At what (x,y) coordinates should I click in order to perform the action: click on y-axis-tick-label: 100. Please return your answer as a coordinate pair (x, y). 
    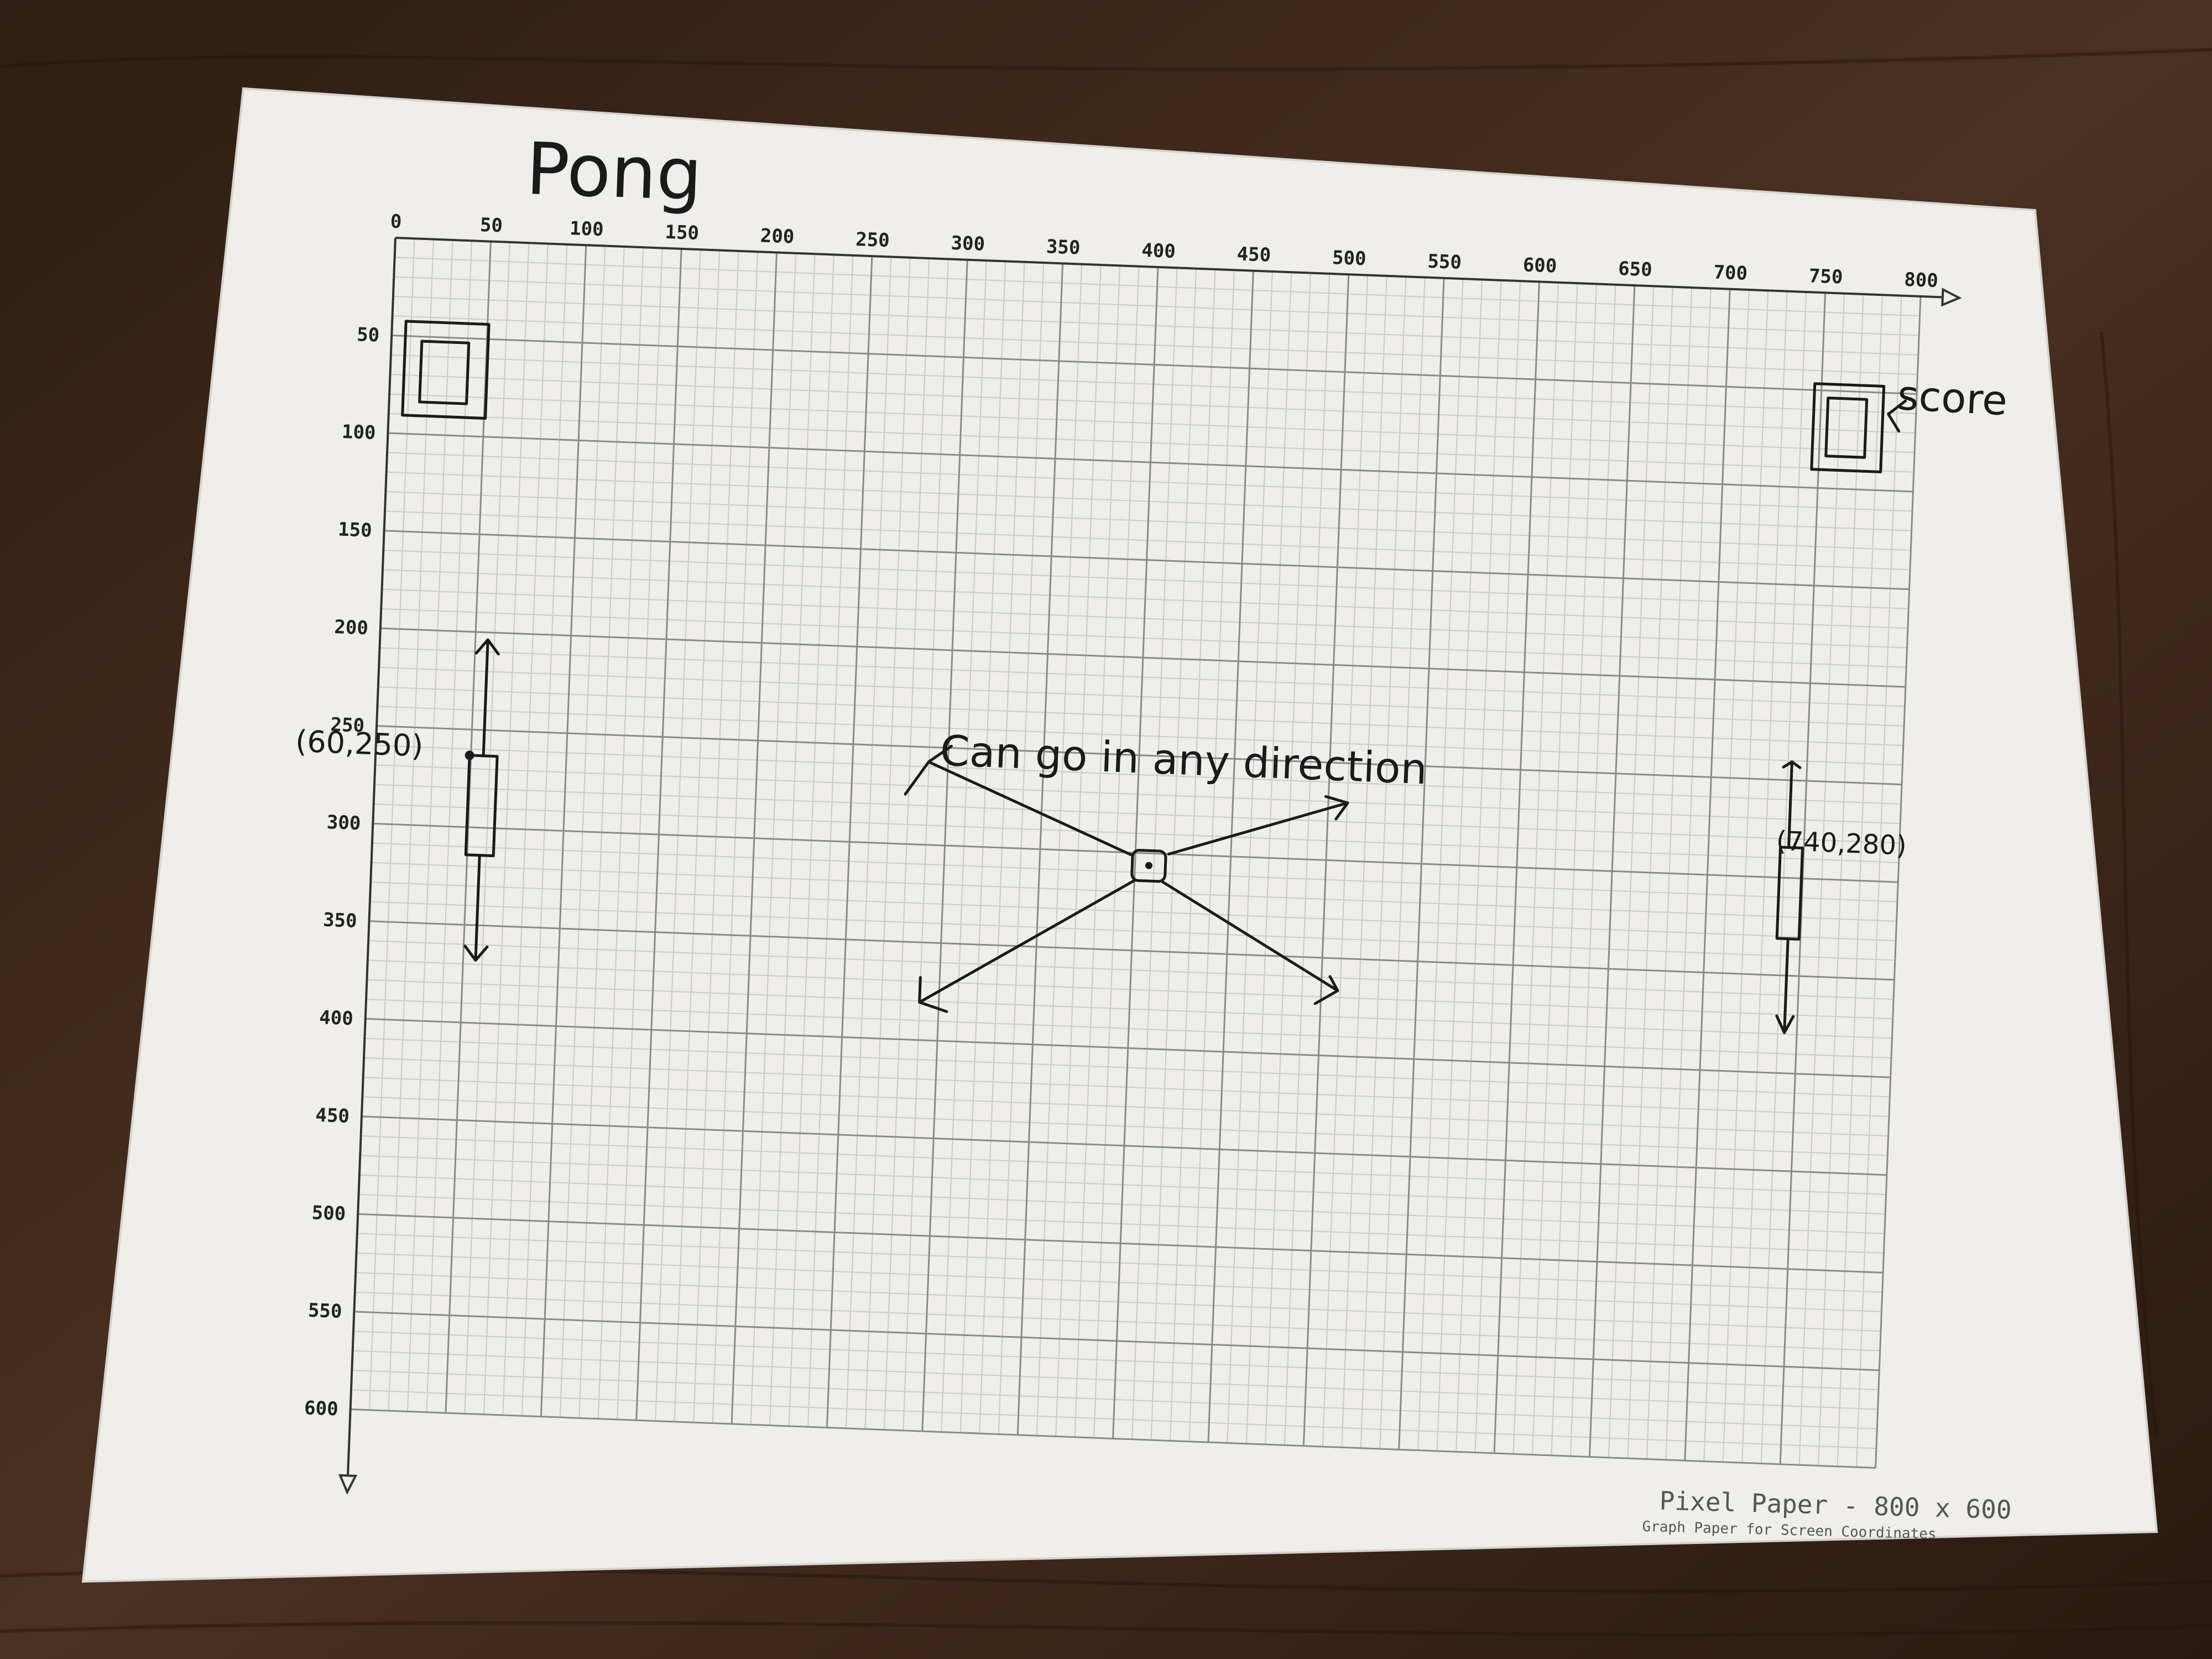
    Looking at the image, I should click on (359, 433).